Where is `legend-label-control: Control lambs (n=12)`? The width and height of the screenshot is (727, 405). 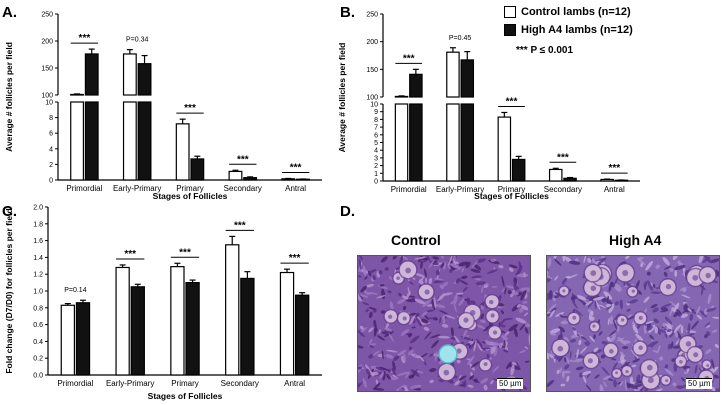
legend-label-control: Control lambs (n=12) is located at coordinates (576, 12).